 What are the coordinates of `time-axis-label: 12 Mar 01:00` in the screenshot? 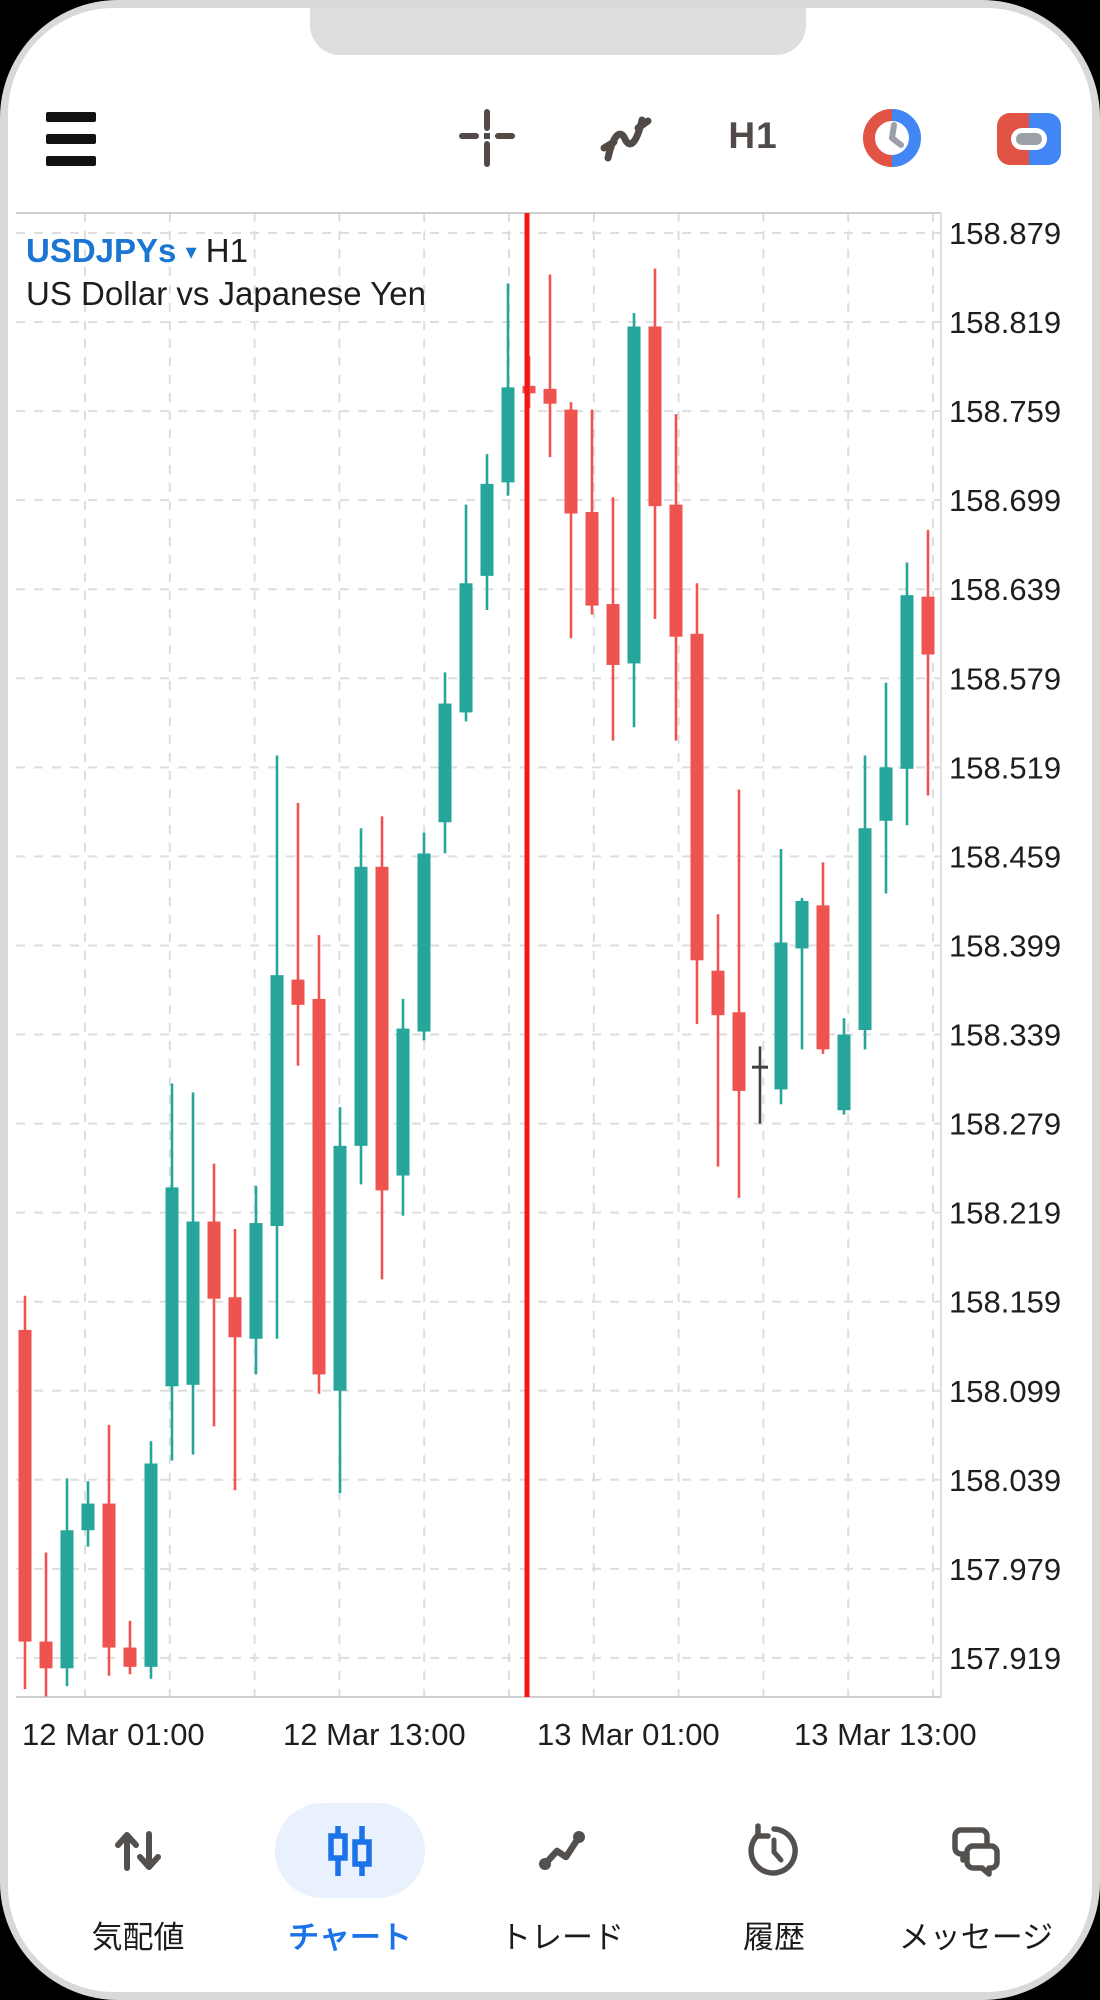 It's located at (113, 1734).